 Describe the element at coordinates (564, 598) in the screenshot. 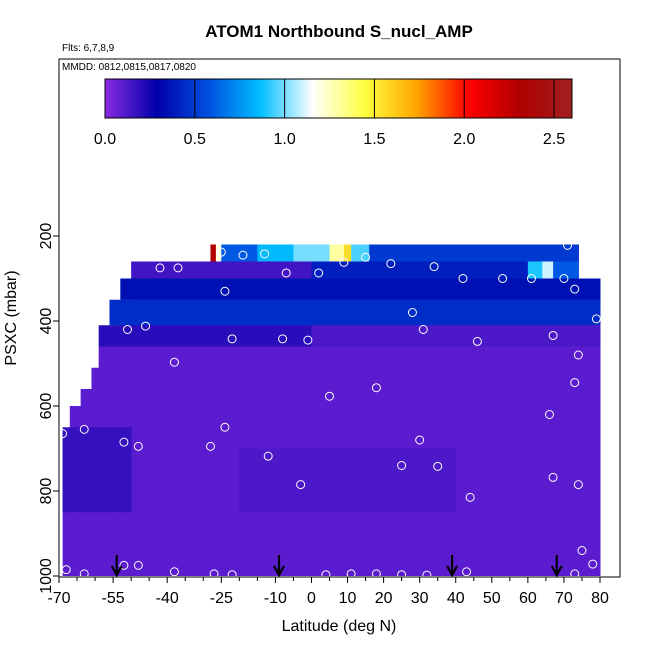

I see `x-tick-label: 70` at that location.